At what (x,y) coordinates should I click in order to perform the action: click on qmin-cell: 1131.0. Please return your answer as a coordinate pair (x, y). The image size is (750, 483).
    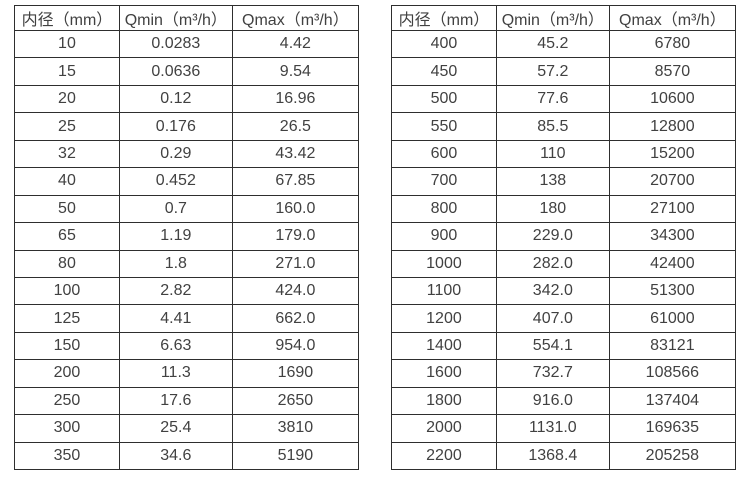
    Looking at the image, I should click on (552, 428).